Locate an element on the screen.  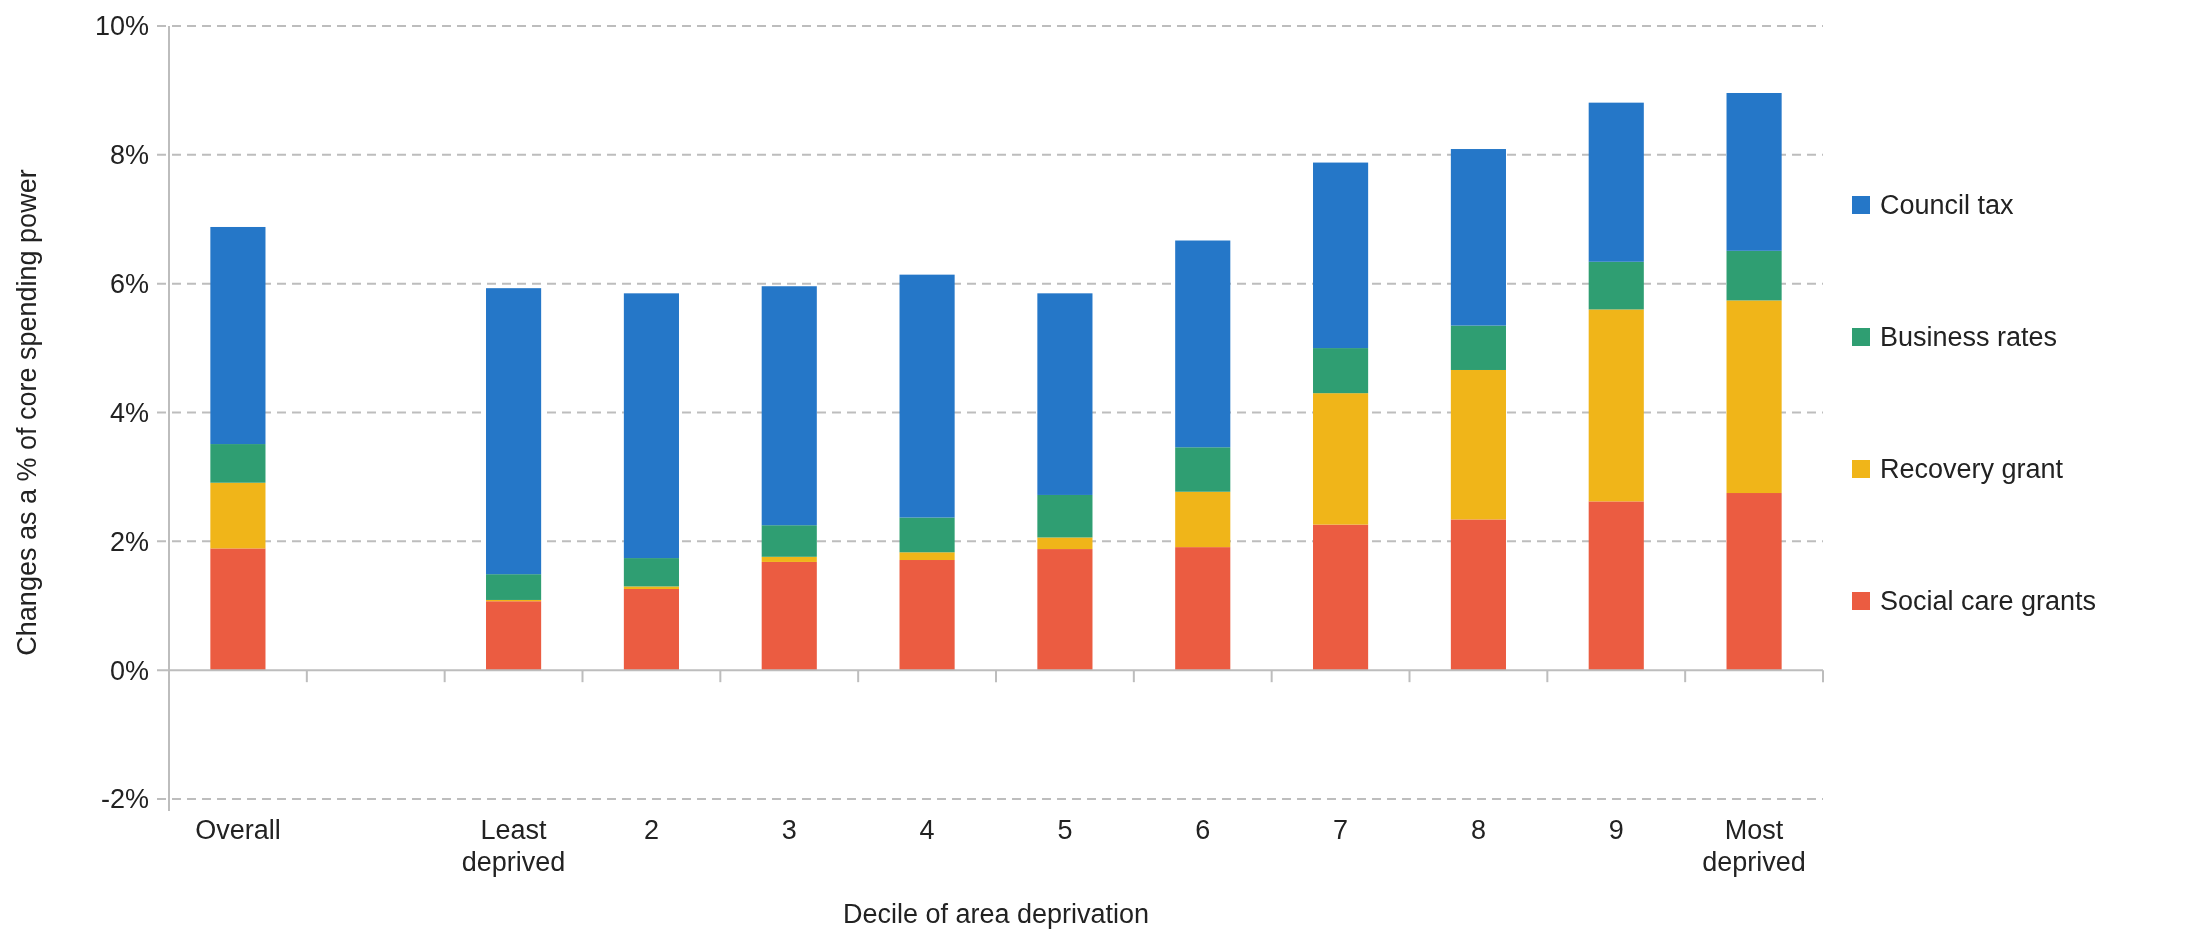
legend-label: Social care grants is located at coordinates (1988, 601).